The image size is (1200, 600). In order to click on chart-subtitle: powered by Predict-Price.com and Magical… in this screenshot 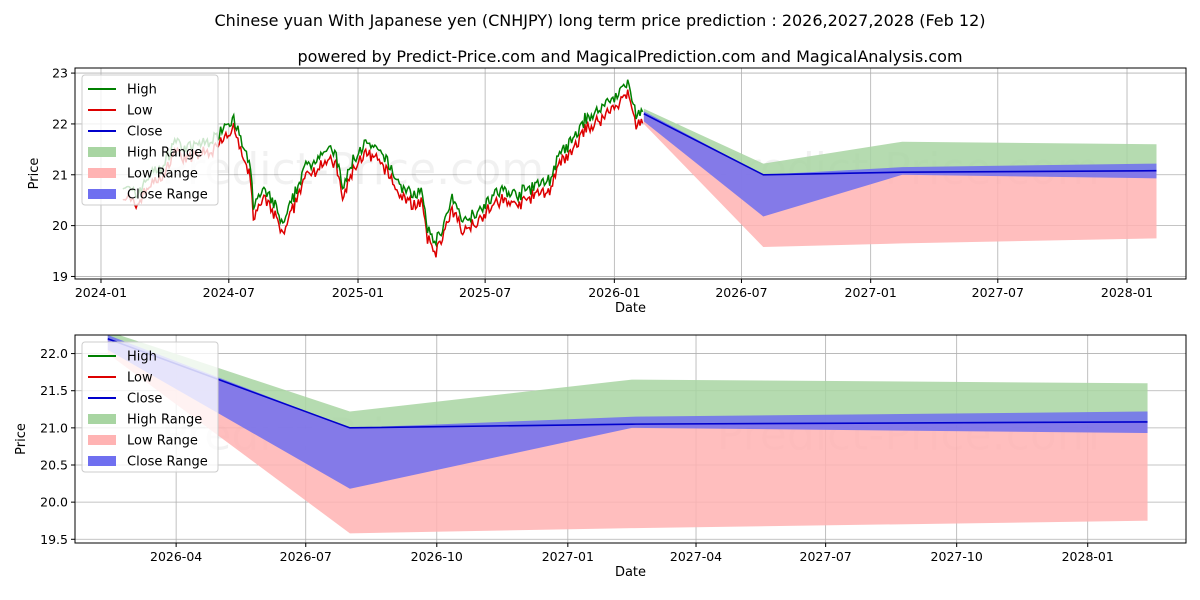, I will do `click(629, 56)`.